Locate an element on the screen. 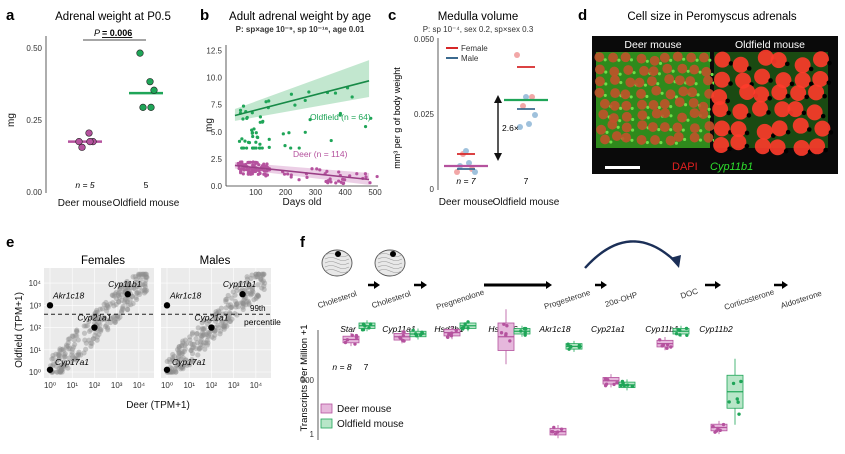 The width and height of the screenshot is (845, 454). panel-e-xlabel: Deer (TPM+1) is located at coordinates (158, 405).